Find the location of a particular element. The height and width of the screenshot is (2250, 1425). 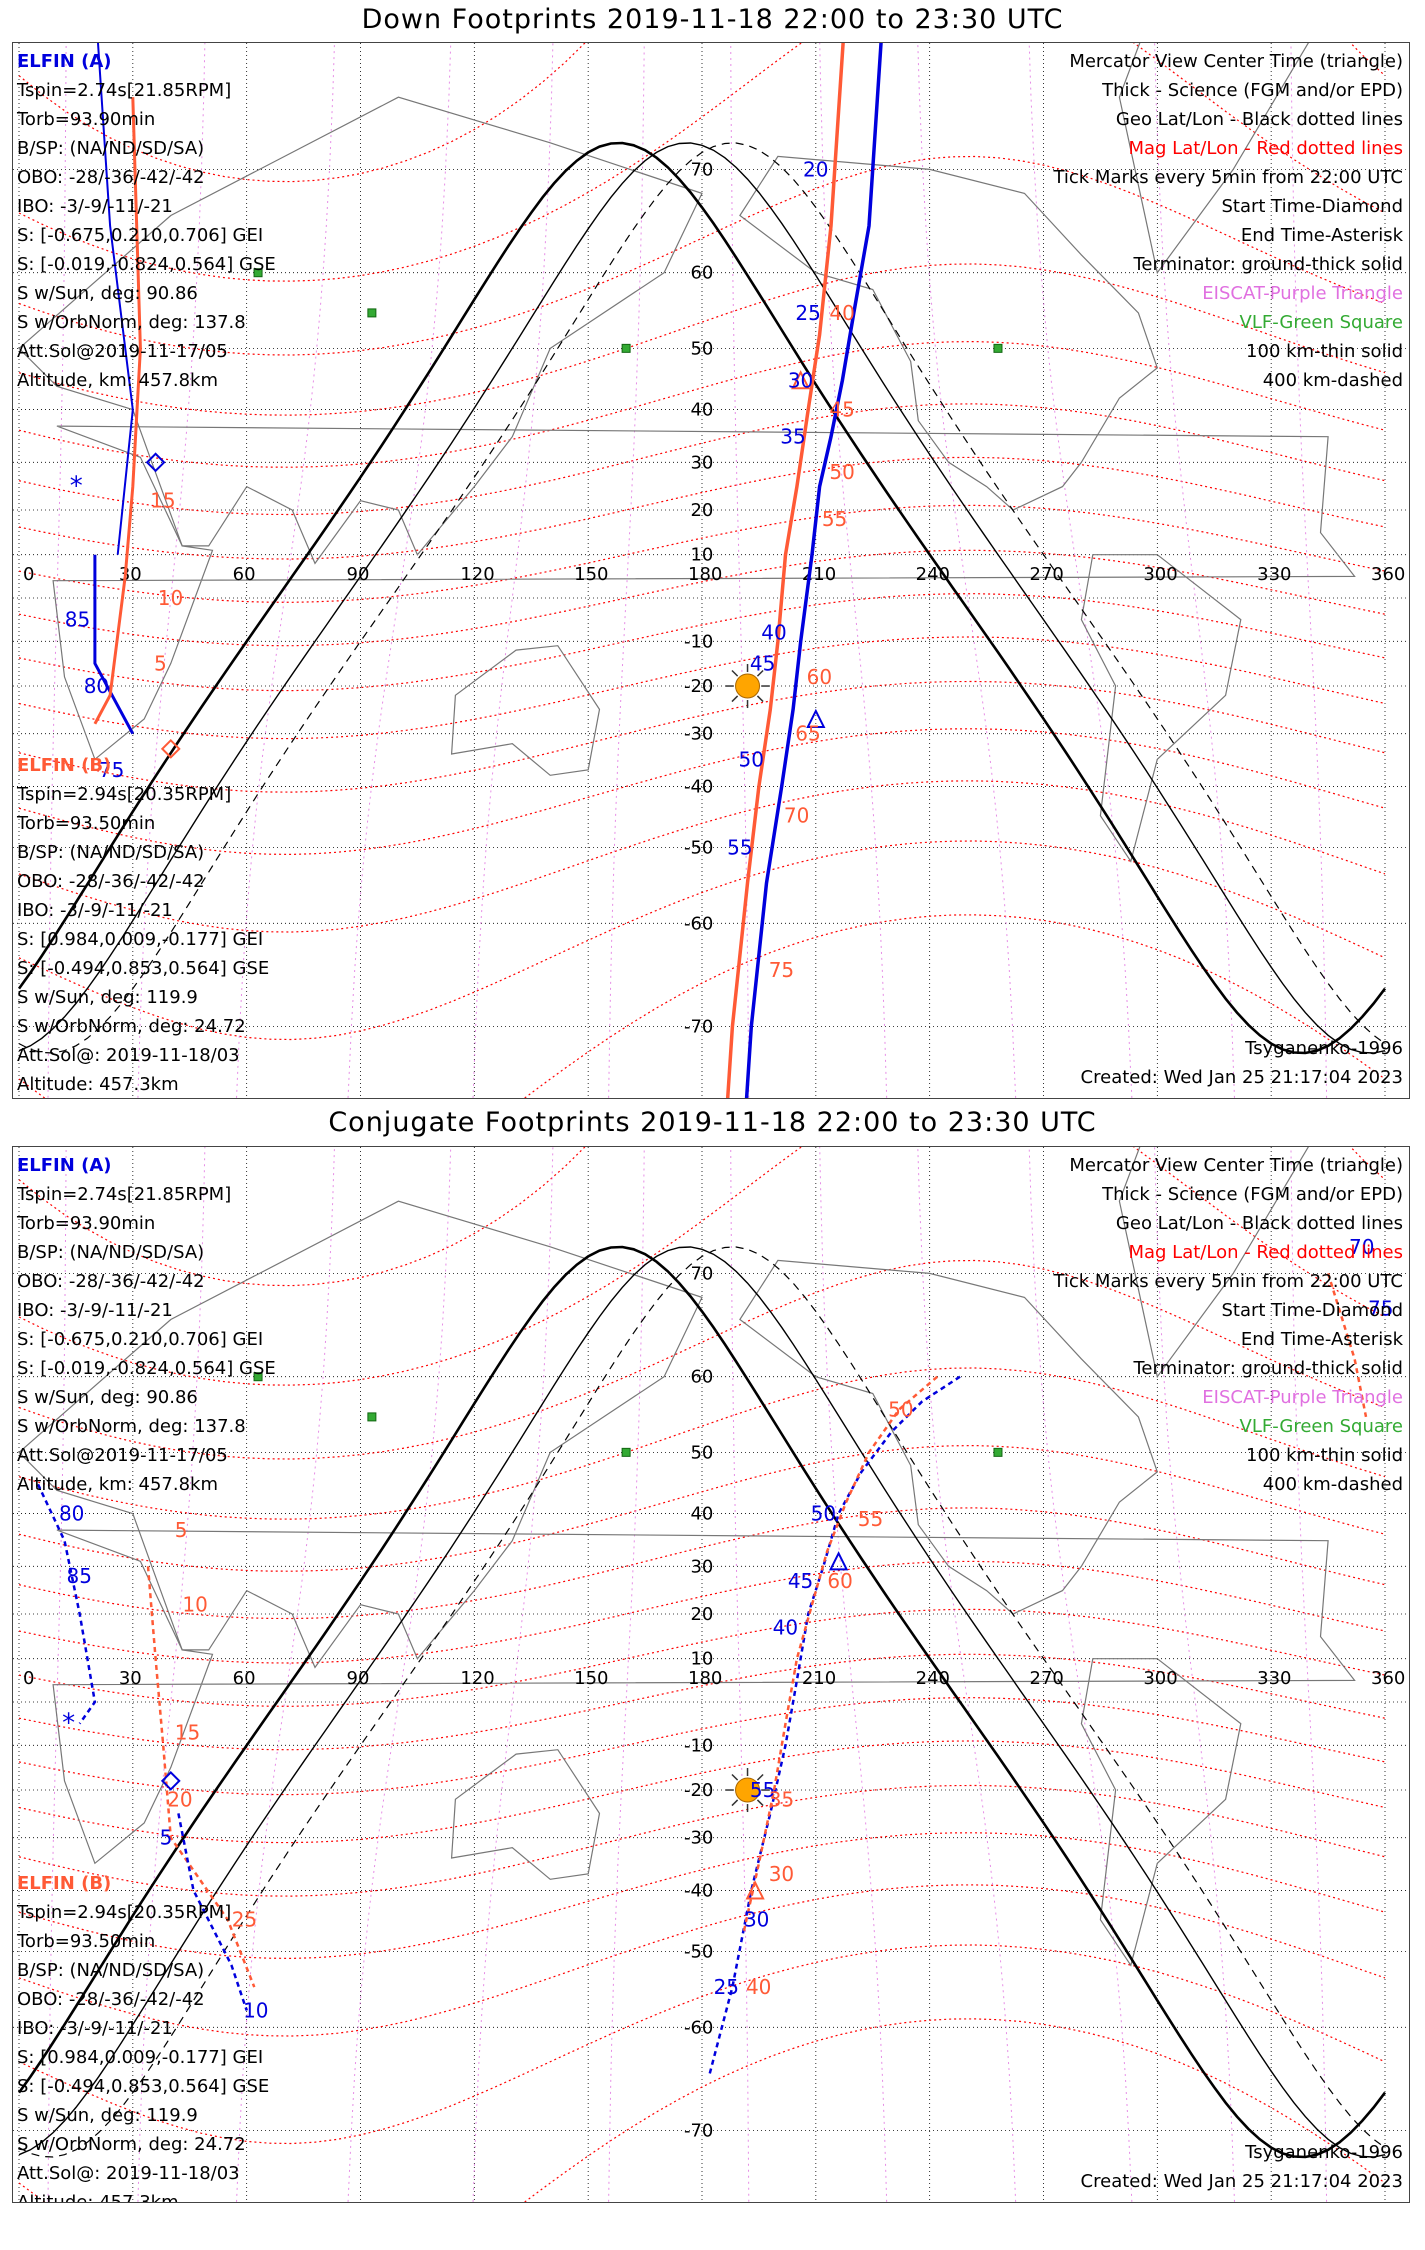

lon-tick-label: 150 is located at coordinates (591, 1678).